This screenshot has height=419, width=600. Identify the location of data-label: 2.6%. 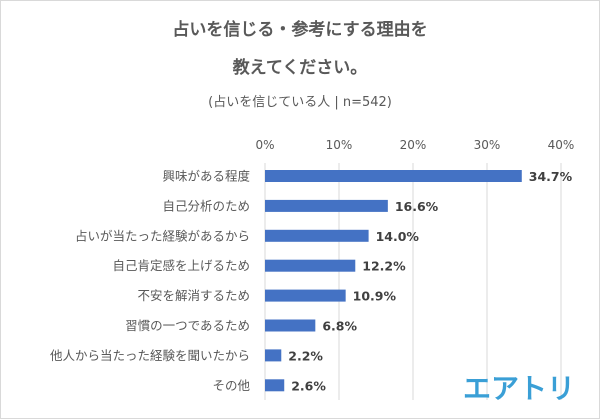
(308, 385).